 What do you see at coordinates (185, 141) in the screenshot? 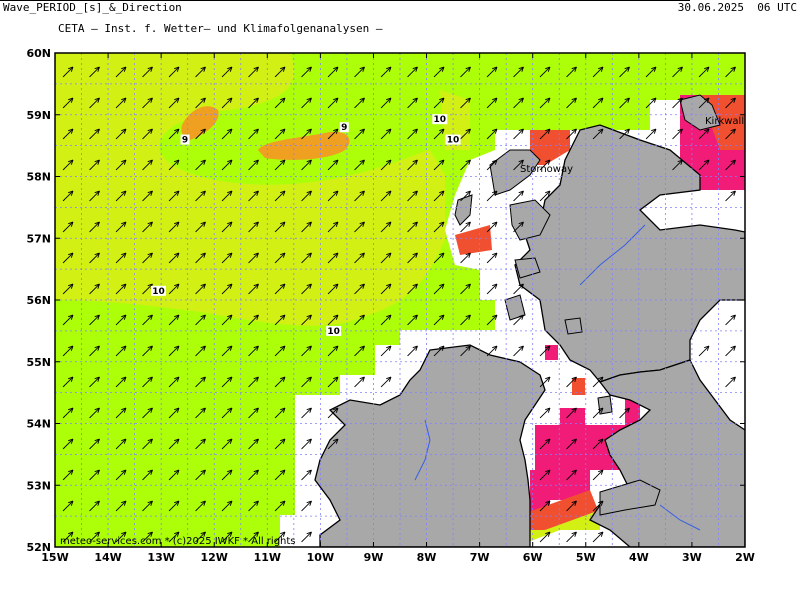
I see `contour-label: 9` at bounding box center [185, 141].